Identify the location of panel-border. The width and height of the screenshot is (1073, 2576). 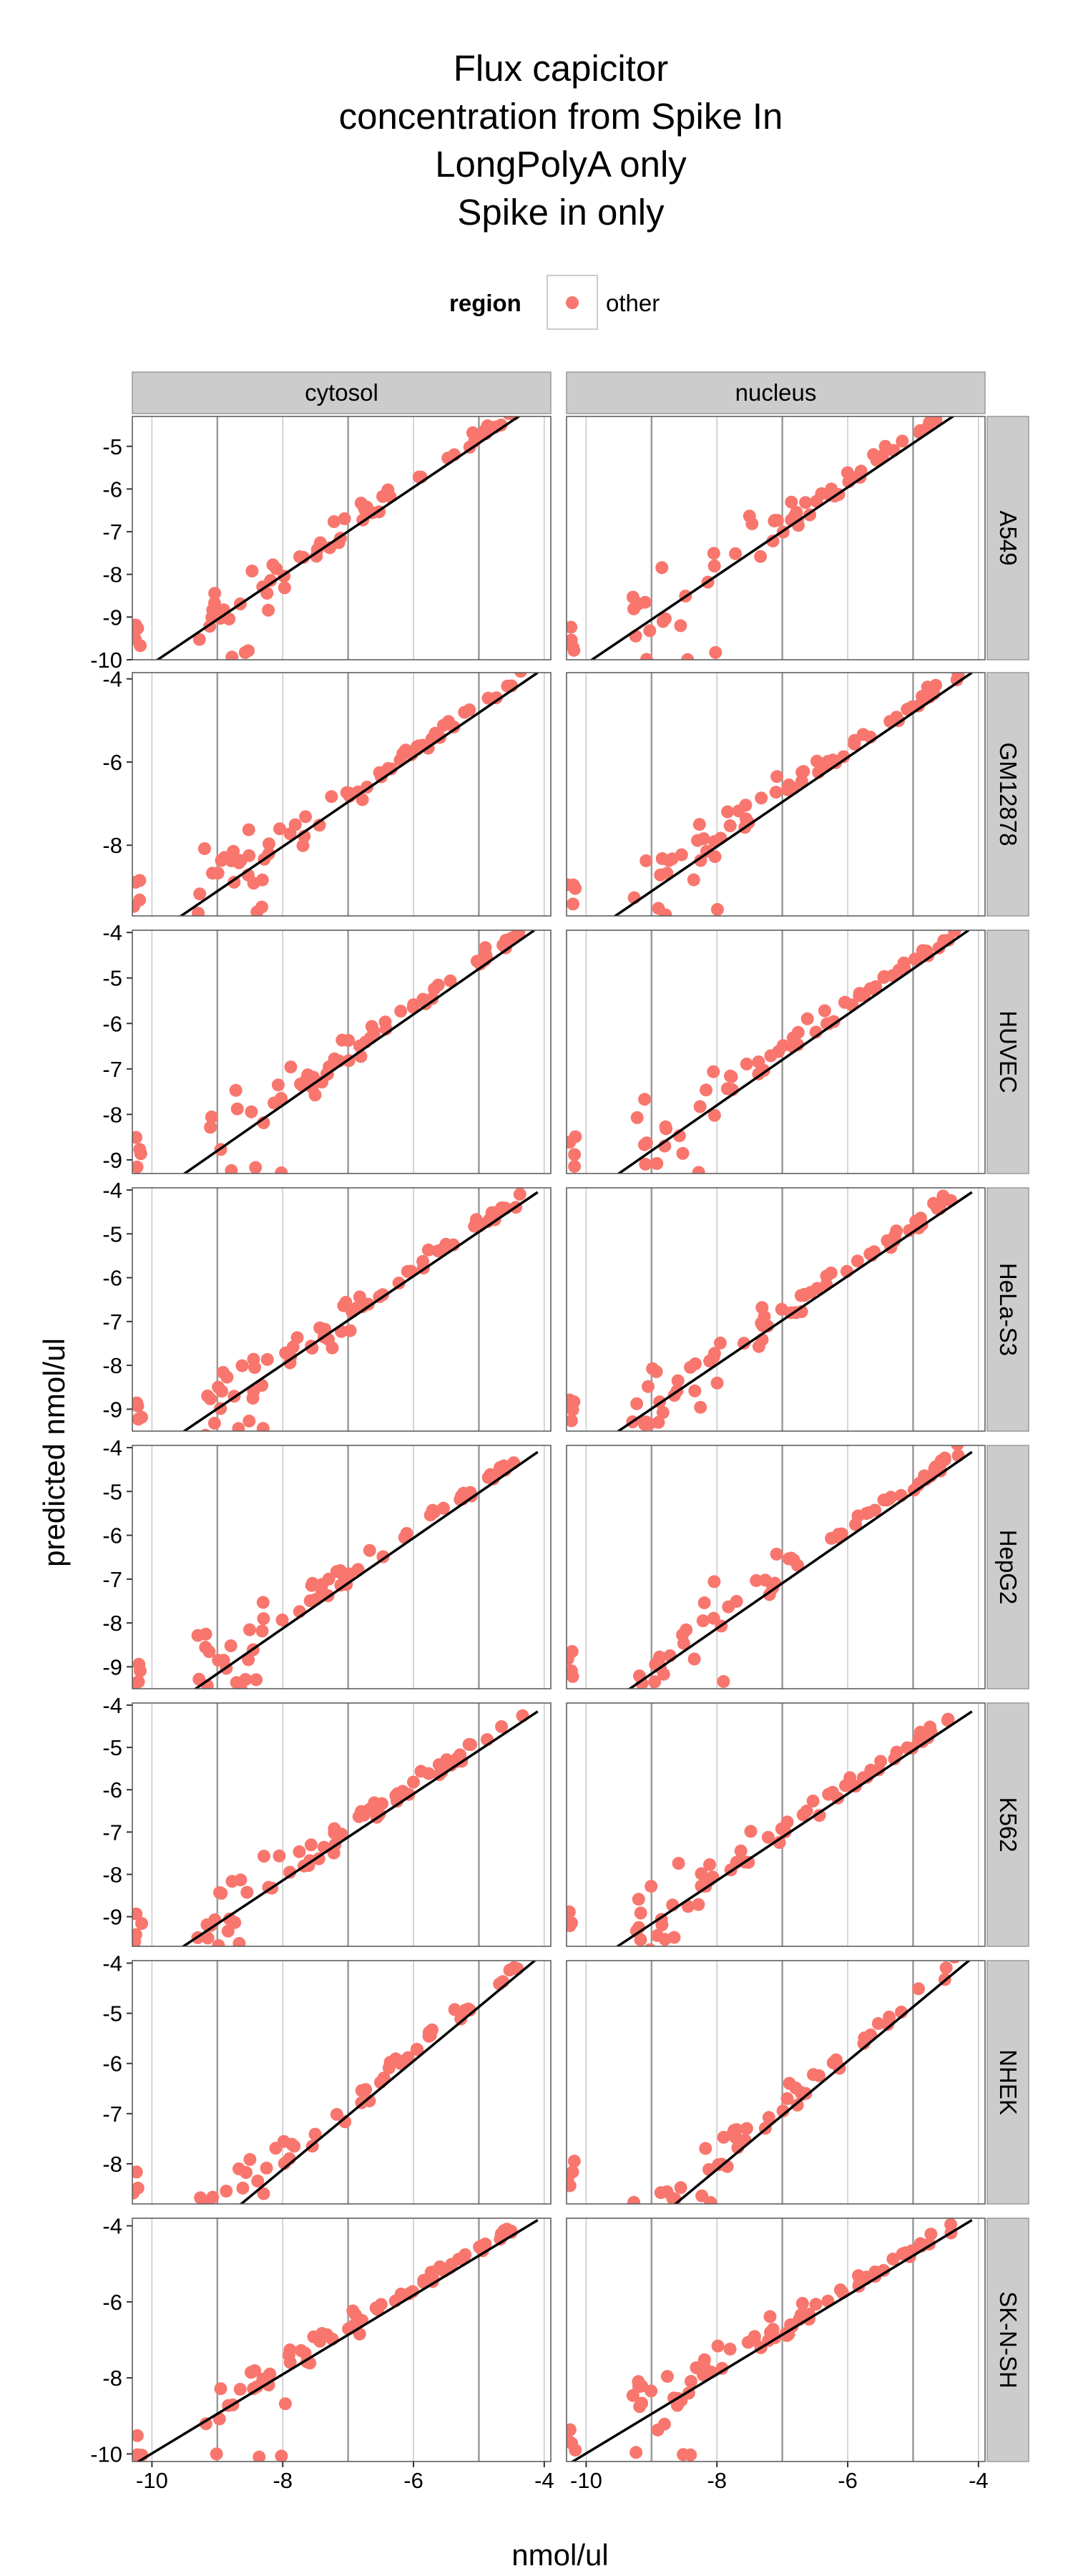
(776, 2340).